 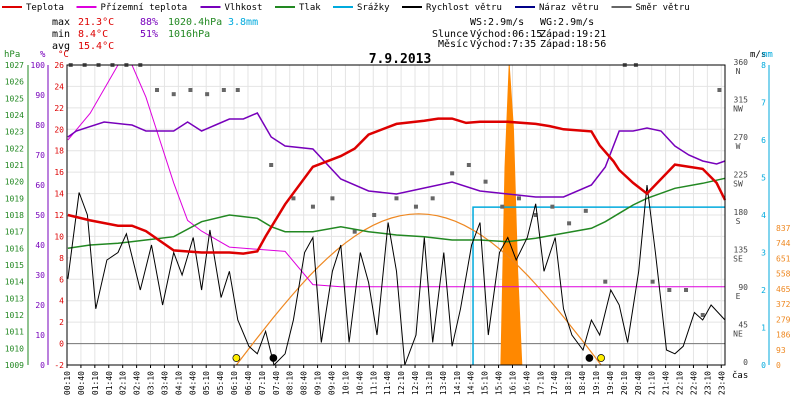 I want to click on hpa-tick-label: 1014, so click(x=14, y=282).